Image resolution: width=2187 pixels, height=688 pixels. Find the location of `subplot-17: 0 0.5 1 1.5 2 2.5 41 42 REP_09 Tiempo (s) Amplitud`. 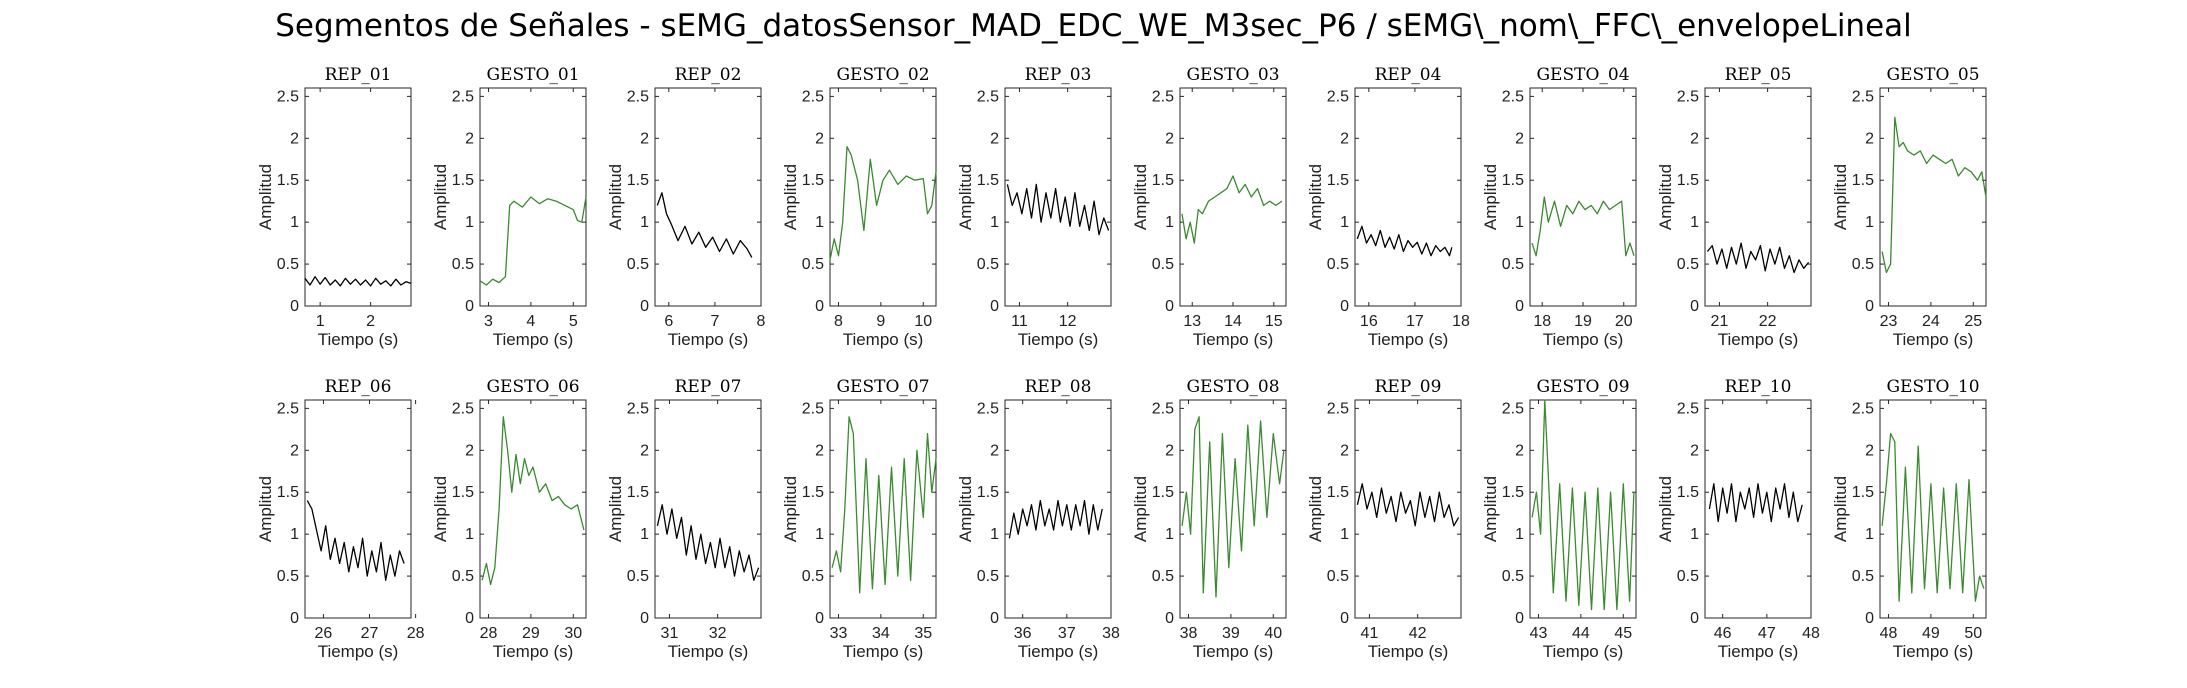

subplot-17: 0 0.5 1 1.5 2 2.5 41 42 REP_09 Tiempo (s) Amplitud is located at coordinates (1384, 519).